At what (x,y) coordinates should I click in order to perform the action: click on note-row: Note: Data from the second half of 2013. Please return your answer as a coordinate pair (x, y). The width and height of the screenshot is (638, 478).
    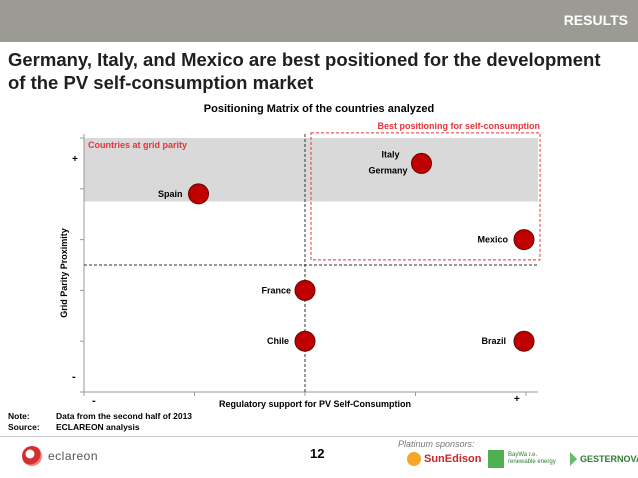
    Looking at the image, I should click on (100, 416).